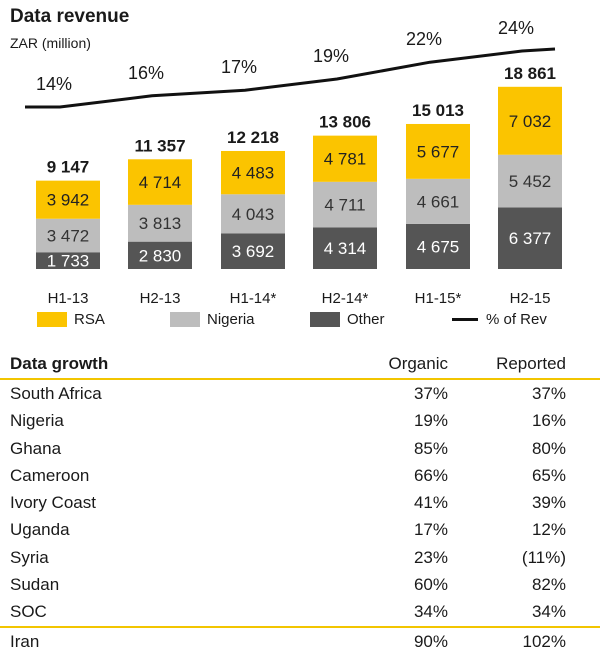 The image size is (600, 659). I want to click on chart-subtitle: ZAR (million), so click(50, 43).